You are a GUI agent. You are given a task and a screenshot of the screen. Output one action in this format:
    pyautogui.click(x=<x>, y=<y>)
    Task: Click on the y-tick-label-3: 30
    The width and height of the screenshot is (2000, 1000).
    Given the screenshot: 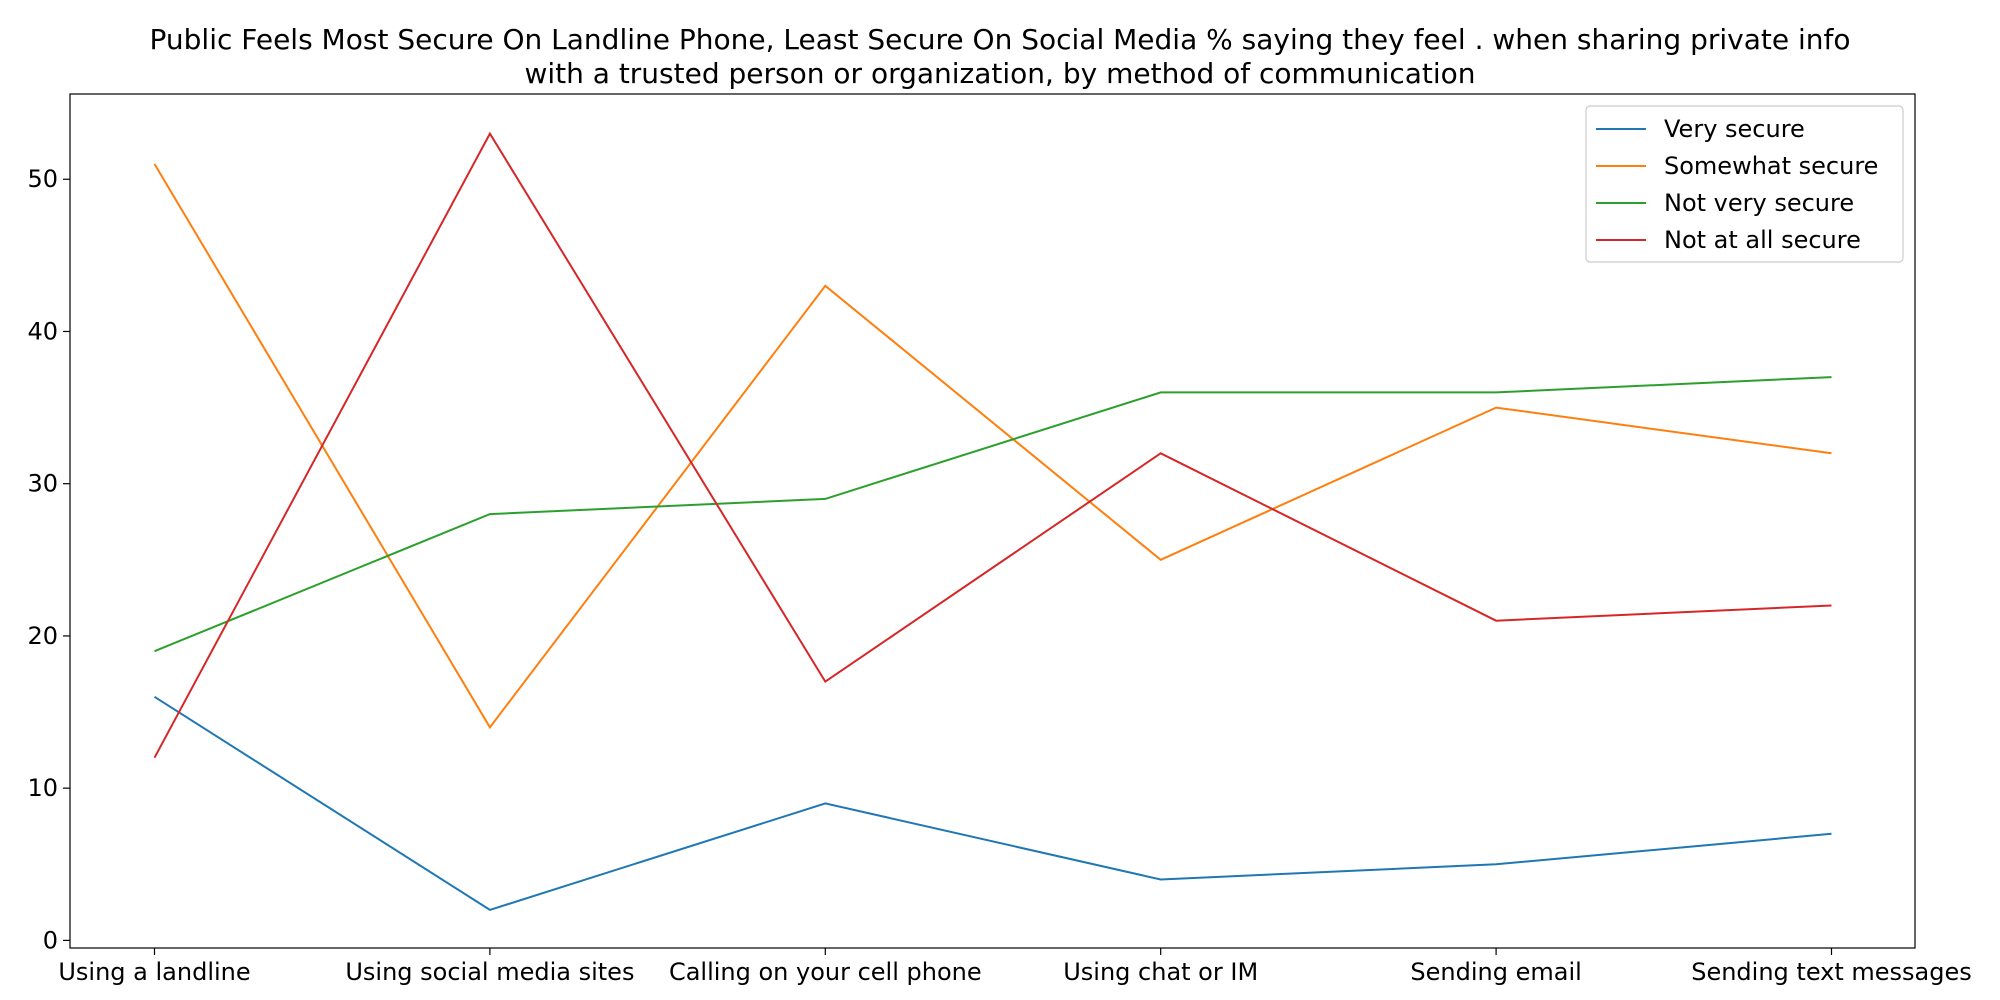 What is the action you would take?
    pyautogui.click(x=42, y=484)
    